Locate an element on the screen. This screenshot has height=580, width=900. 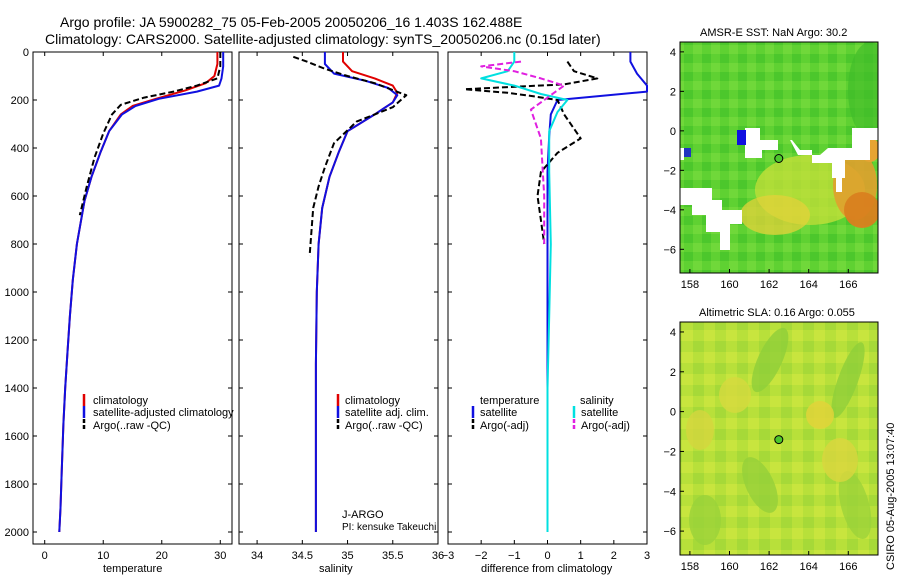
pi-label: PI: kensuke Takeuchi is located at coordinates (389, 527).